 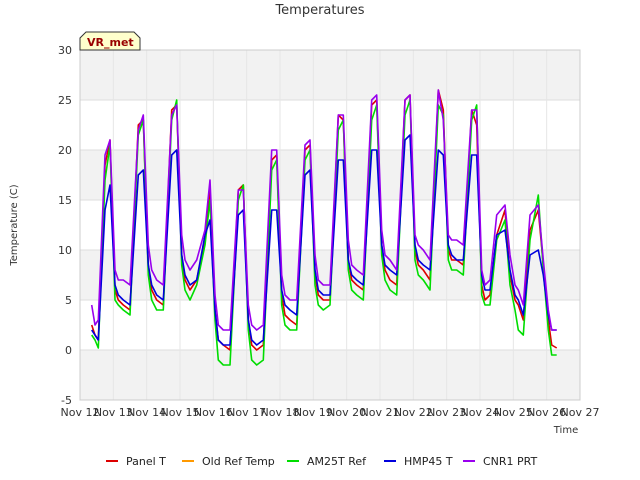 What do you see at coordinates (565, 430) in the screenshot?
I see `x-axis-title: Time` at bounding box center [565, 430].